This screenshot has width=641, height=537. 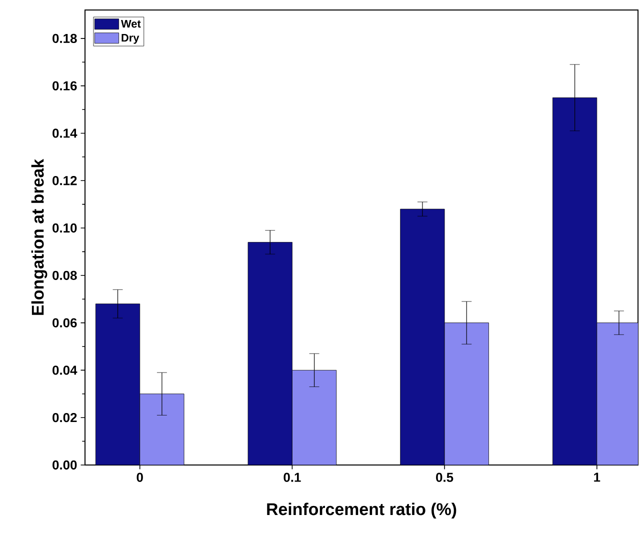 I want to click on y-tick-label: 0.14, so click(x=65, y=133).